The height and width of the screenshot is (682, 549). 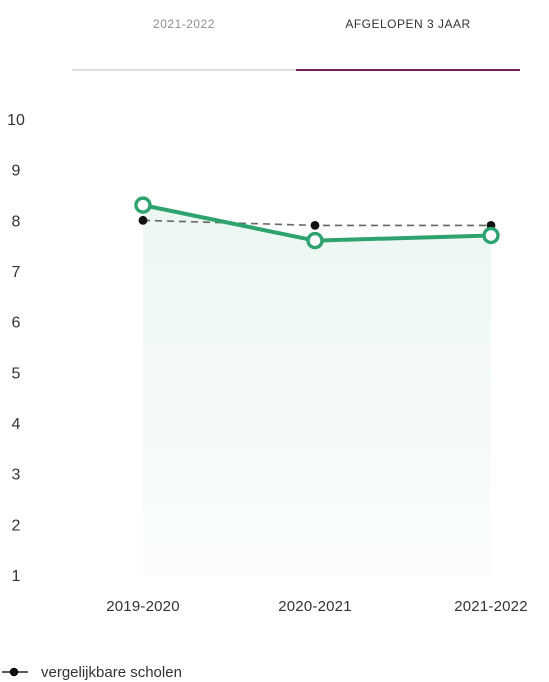 I want to click on tab-underline-2021-2022, so click(x=184, y=70).